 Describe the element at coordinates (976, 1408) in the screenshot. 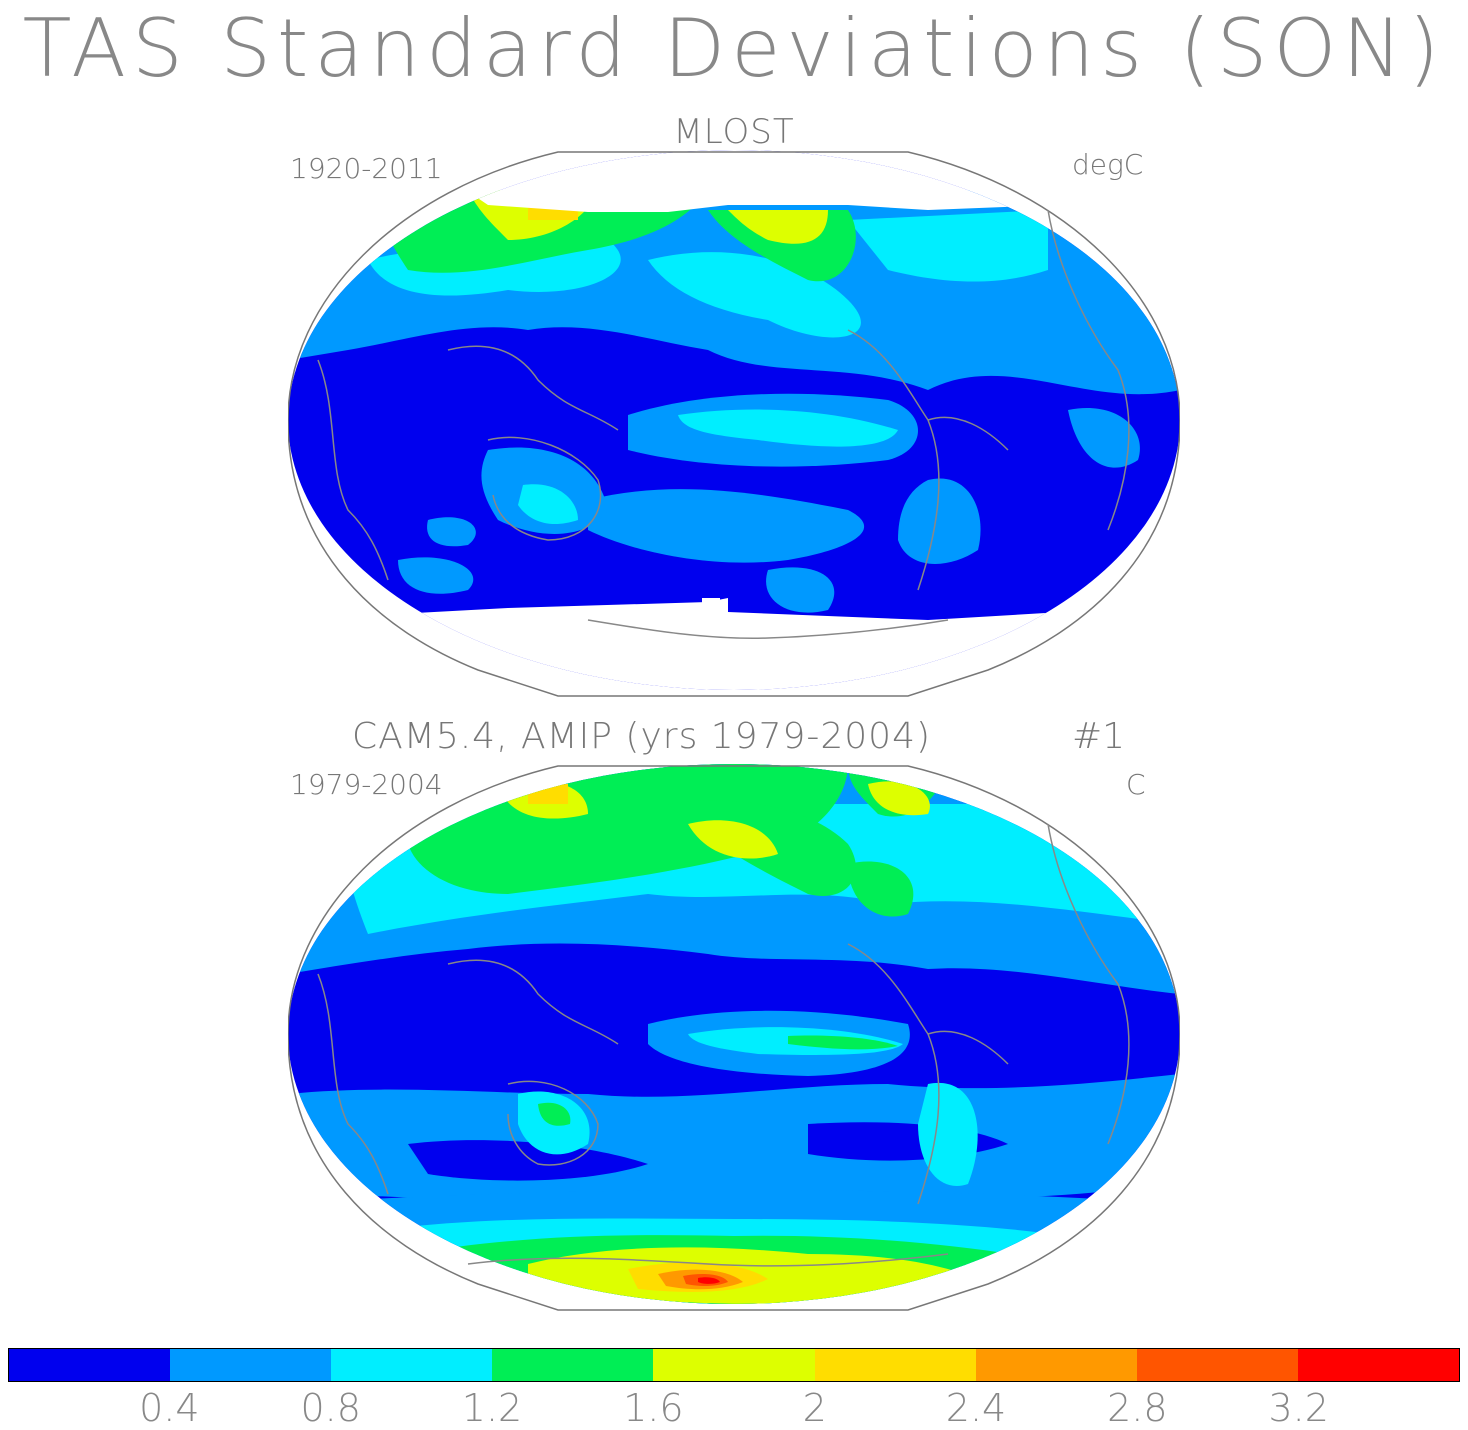

I see `colorbar-tick-label: 2.4` at that location.